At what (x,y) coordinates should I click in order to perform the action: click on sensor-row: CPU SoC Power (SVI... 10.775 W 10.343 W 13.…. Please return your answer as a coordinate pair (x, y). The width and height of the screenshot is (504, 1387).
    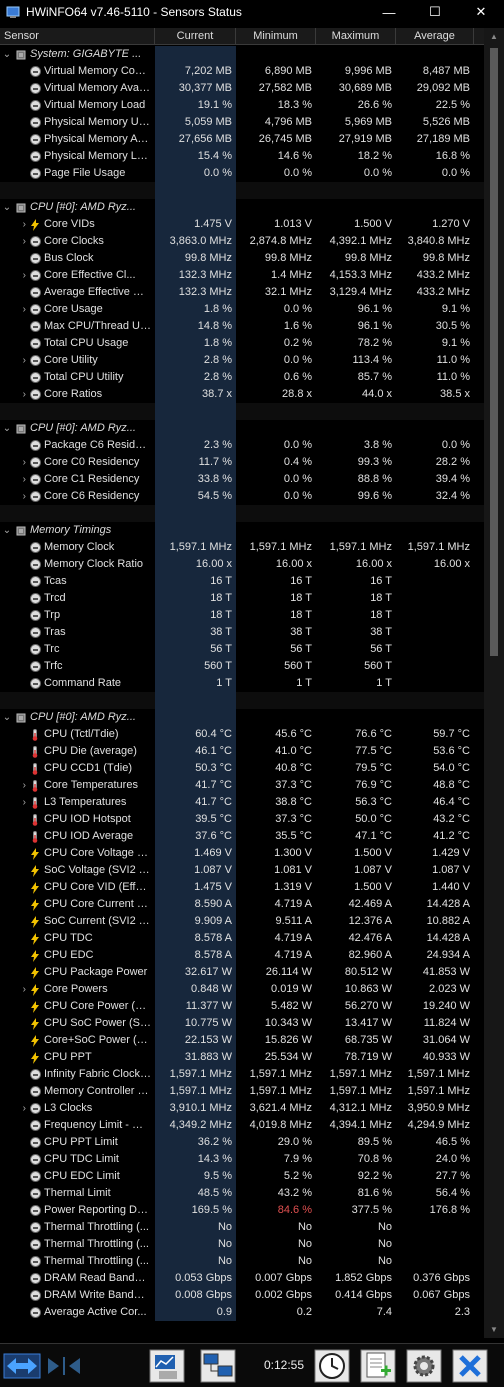
    Looking at the image, I should click on (242, 1023).